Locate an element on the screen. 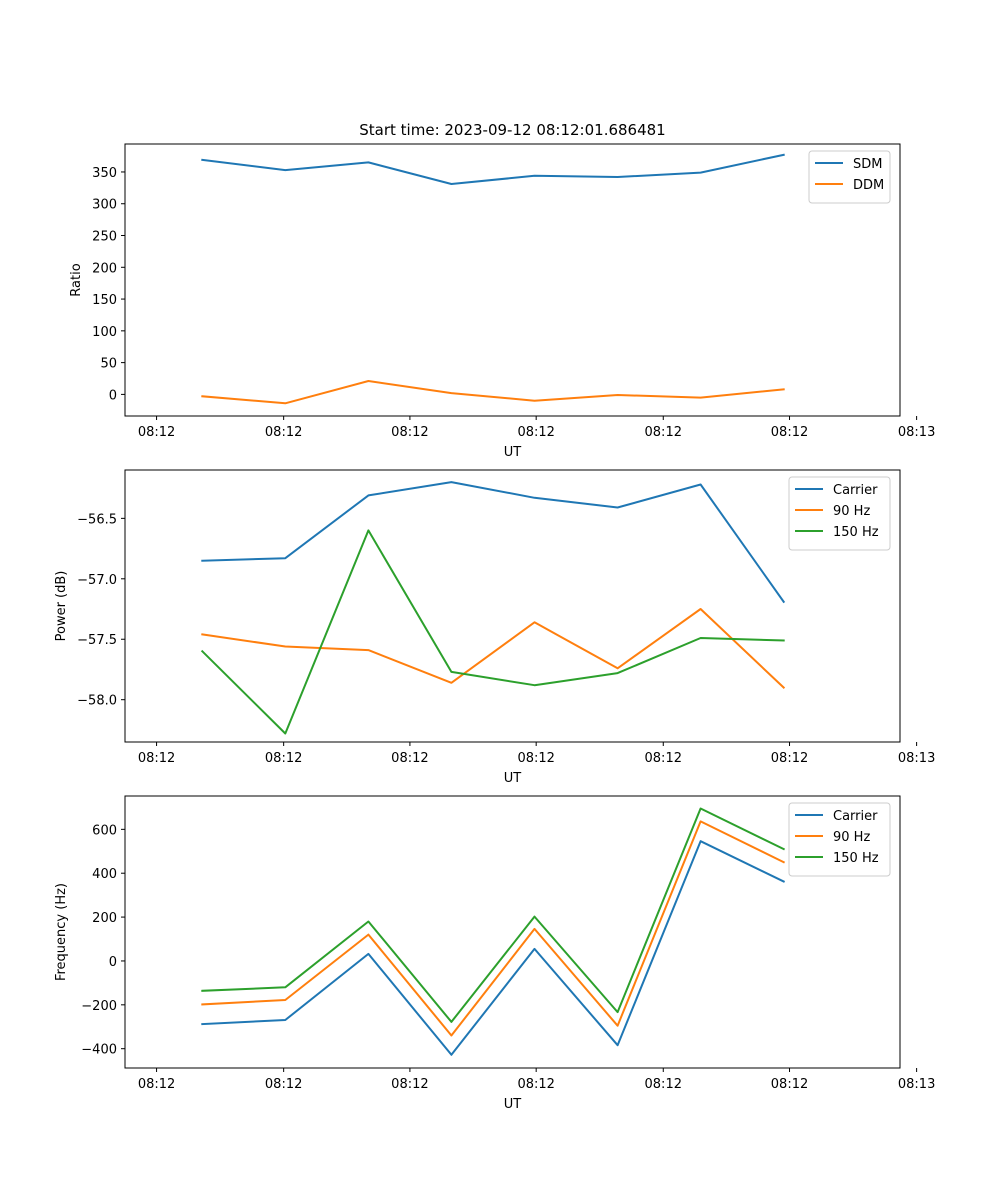  y-tick-label: 600 is located at coordinates (104, 830).